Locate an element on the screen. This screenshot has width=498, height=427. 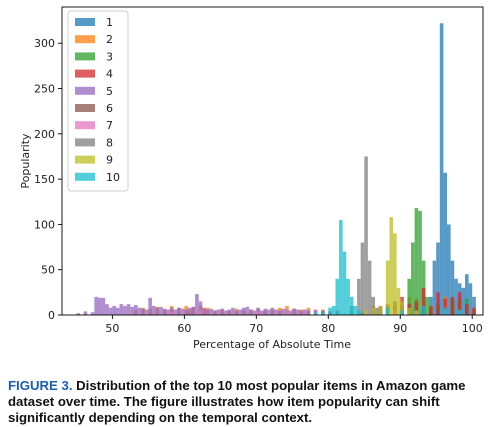
x-tick-label: 100 is located at coordinates (472, 328).